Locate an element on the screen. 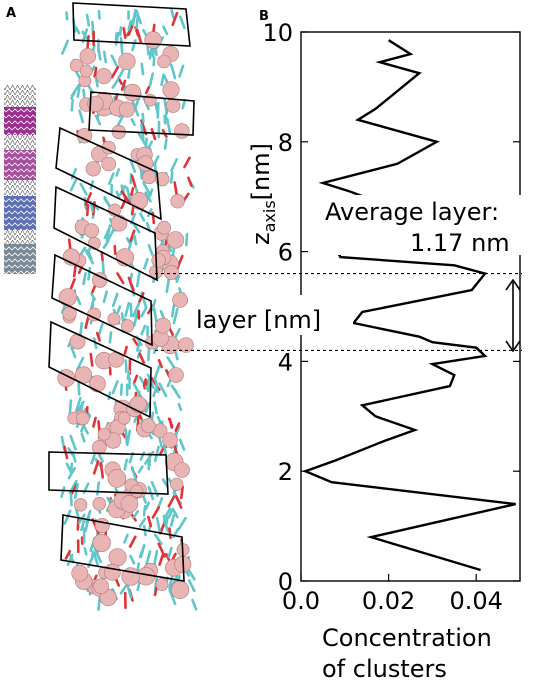 This screenshot has width=536, height=689. layer-guides is located at coordinates (338, 312).